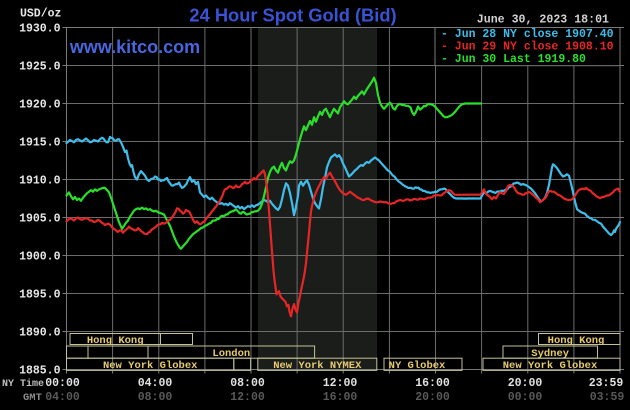 This screenshot has height=410, width=630. What do you see at coordinates (606, 383) in the screenshot?
I see `svg-text: 23:59` at bounding box center [606, 383].